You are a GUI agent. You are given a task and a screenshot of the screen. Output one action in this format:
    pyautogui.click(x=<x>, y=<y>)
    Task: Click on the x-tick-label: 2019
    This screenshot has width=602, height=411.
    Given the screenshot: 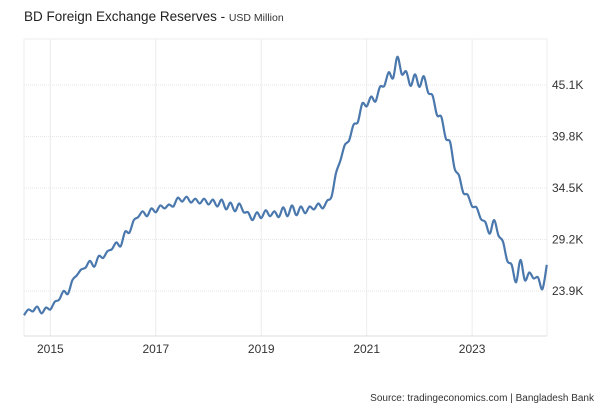 What is the action you would take?
    pyautogui.click(x=261, y=349)
    